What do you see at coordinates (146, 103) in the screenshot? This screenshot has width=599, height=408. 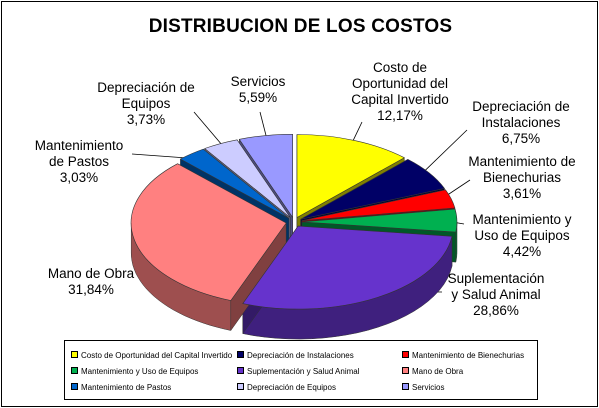 I see `label-depreciacion-equipos: Depreciación de Equipos 3,73%` at bounding box center [146, 103].